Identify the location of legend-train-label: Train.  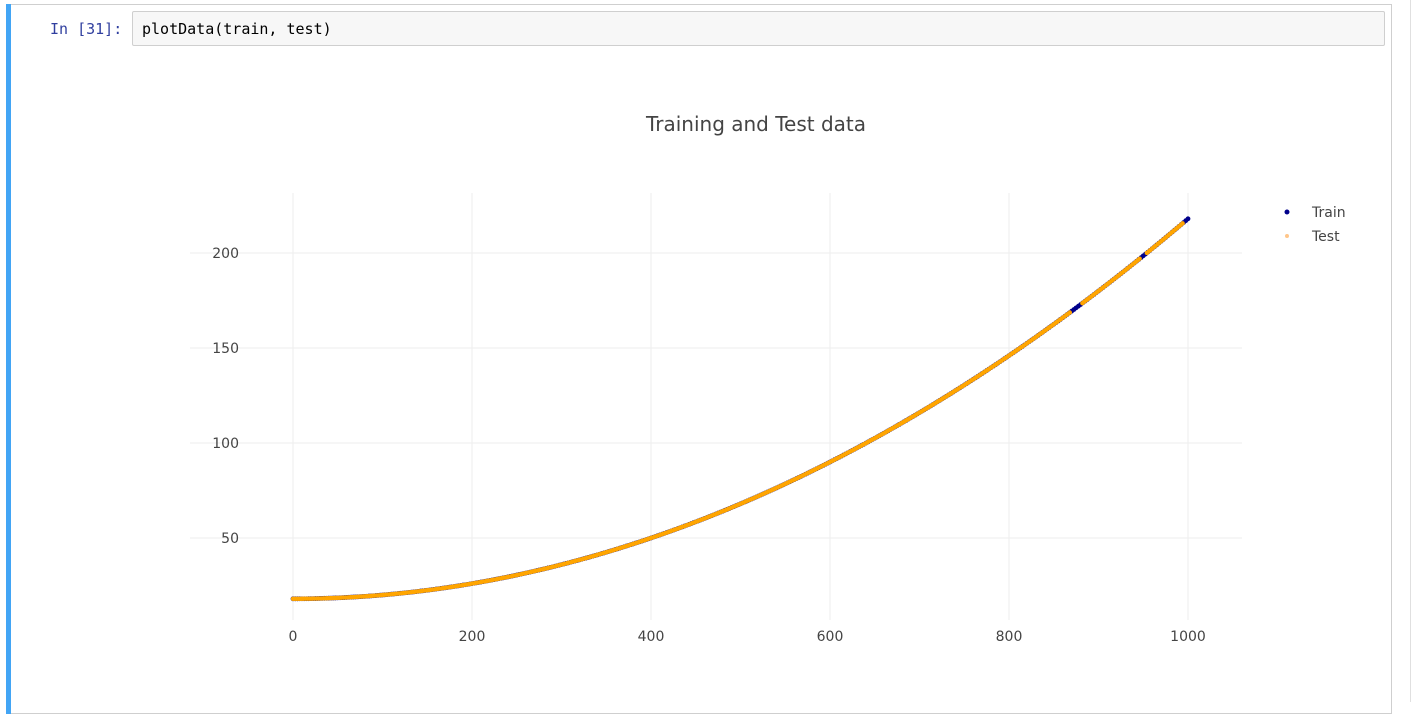
(1328, 213).